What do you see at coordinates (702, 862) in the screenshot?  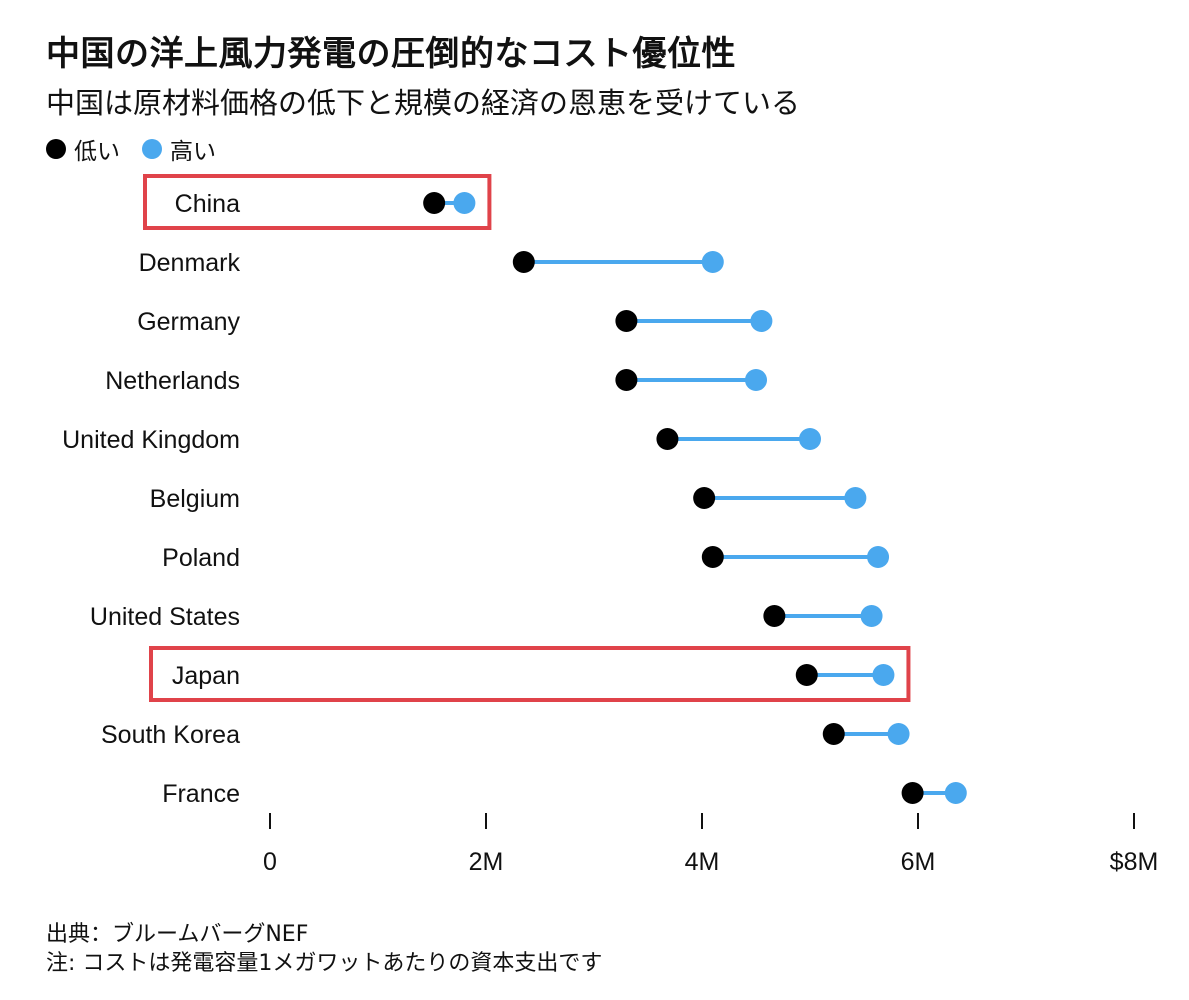 I see `x-tick-label-2: 4M` at bounding box center [702, 862].